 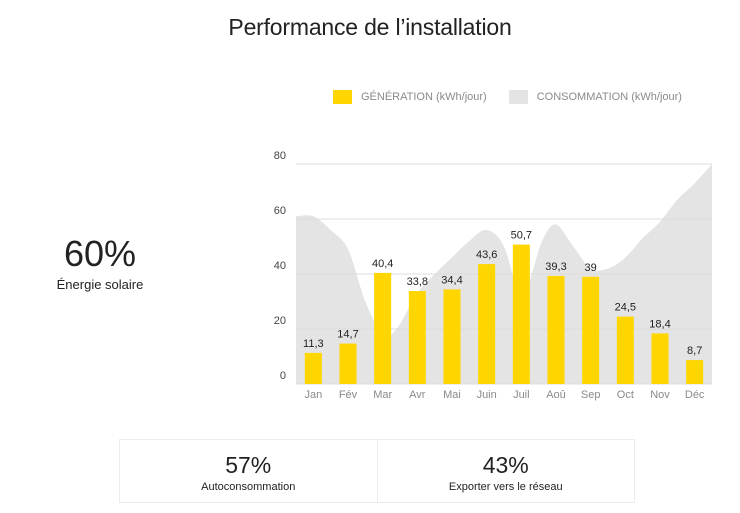 What do you see at coordinates (555, 267) in the screenshot?
I see `bar-data-label: 39,3` at bounding box center [555, 267].